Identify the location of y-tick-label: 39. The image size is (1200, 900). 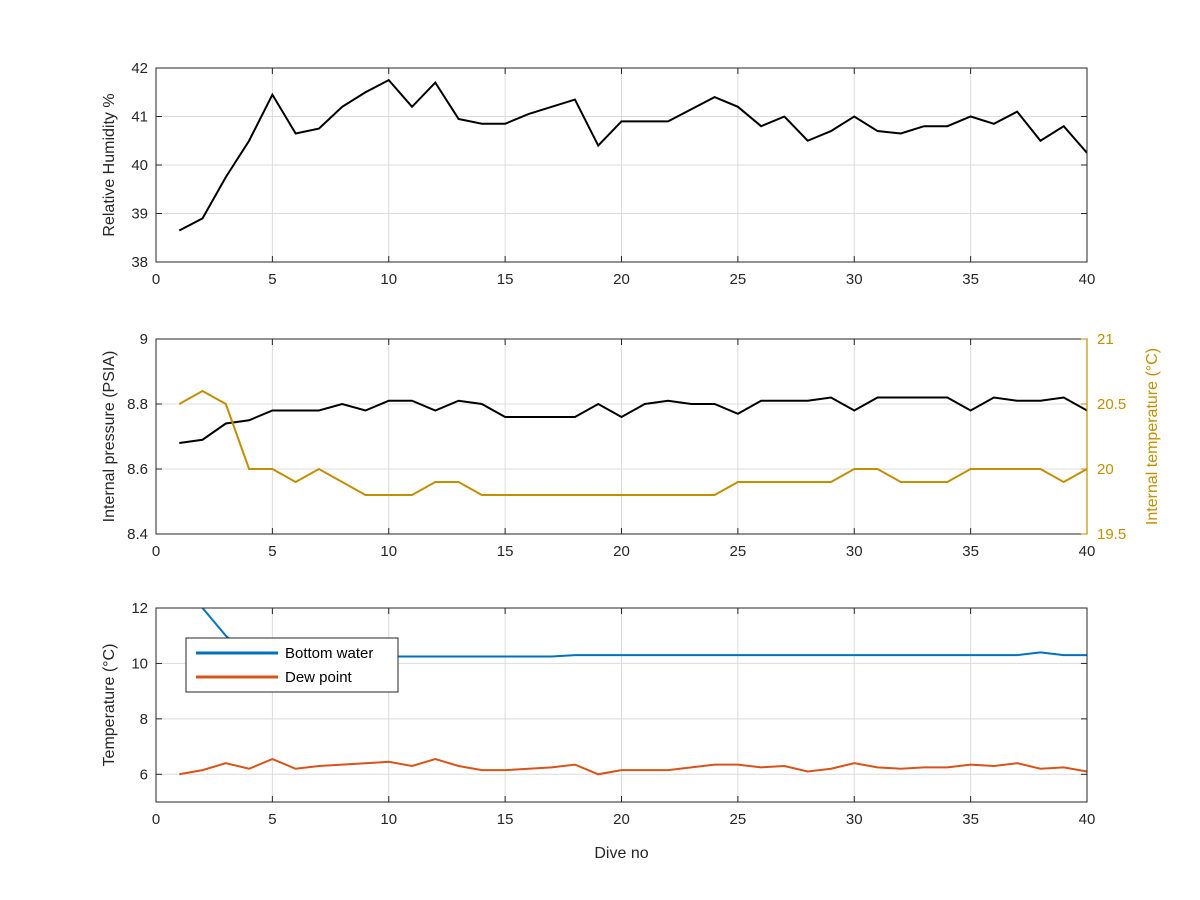
(139, 214).